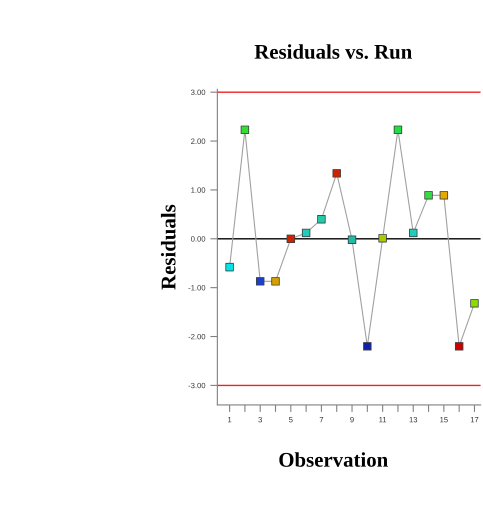 The width and height of the screenshot is (483, 510). What do you see at coordinates (168, 247) in the screenshot?
I see `y-axis-title: Residuals` at bounding box center [168, 247].